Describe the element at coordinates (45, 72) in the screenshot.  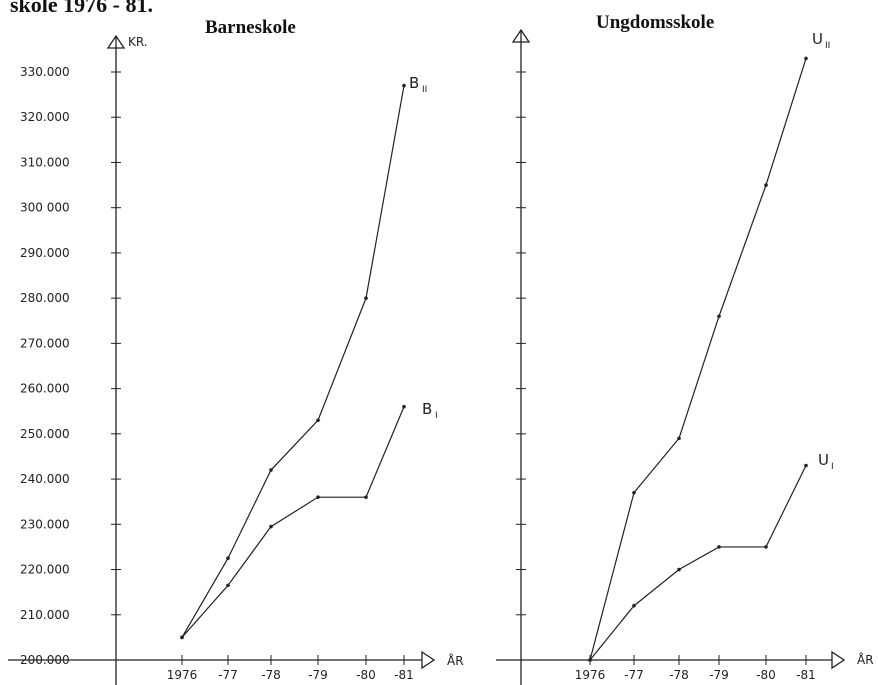
I see `y-tick-label: 330.000` at that location.